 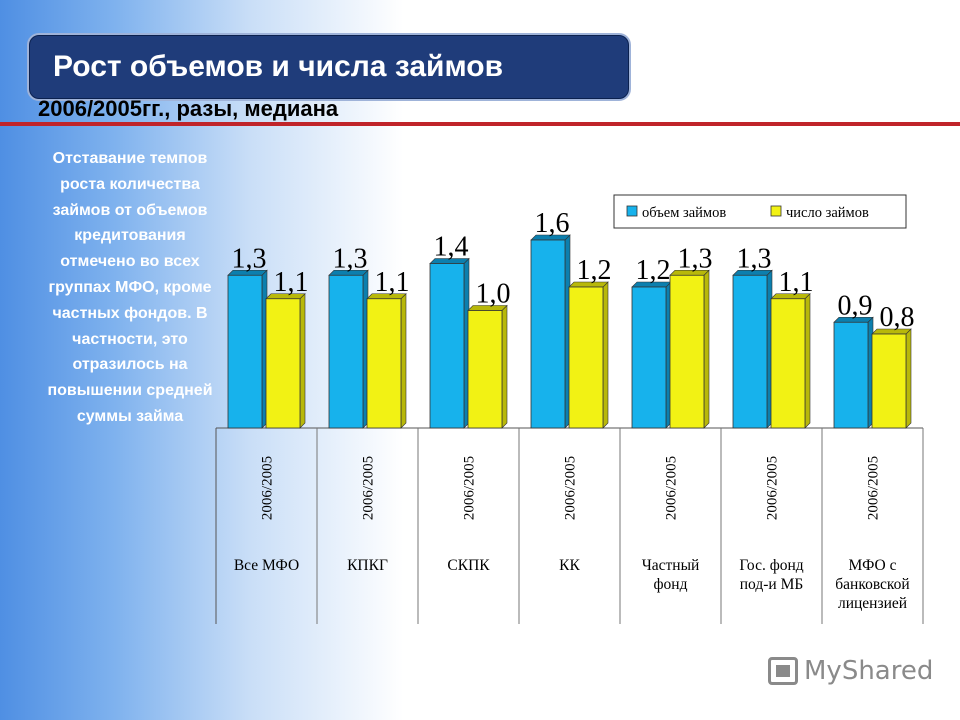 I want to click on category-tick-label: лицензией, so click(x=872, y=603).